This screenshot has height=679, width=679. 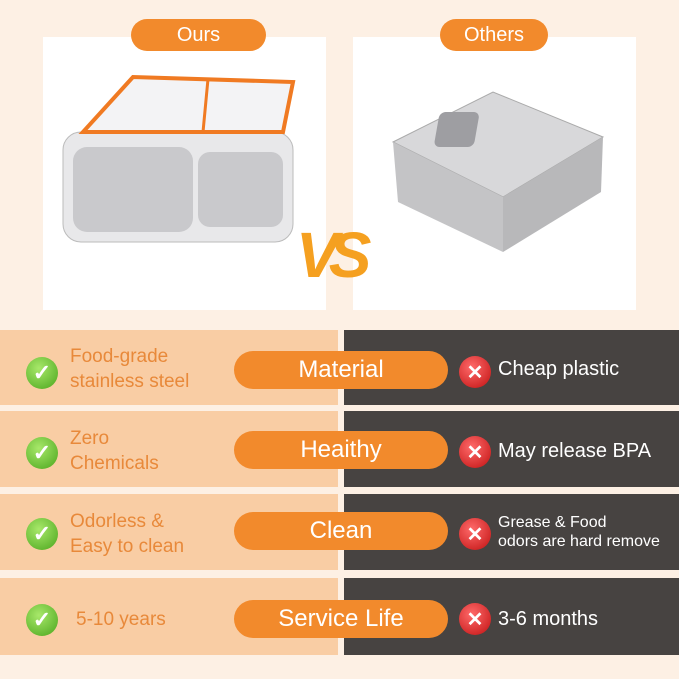 I want to click on ours-text: Odorless & Easy to clean, so click(x=127, y=534).